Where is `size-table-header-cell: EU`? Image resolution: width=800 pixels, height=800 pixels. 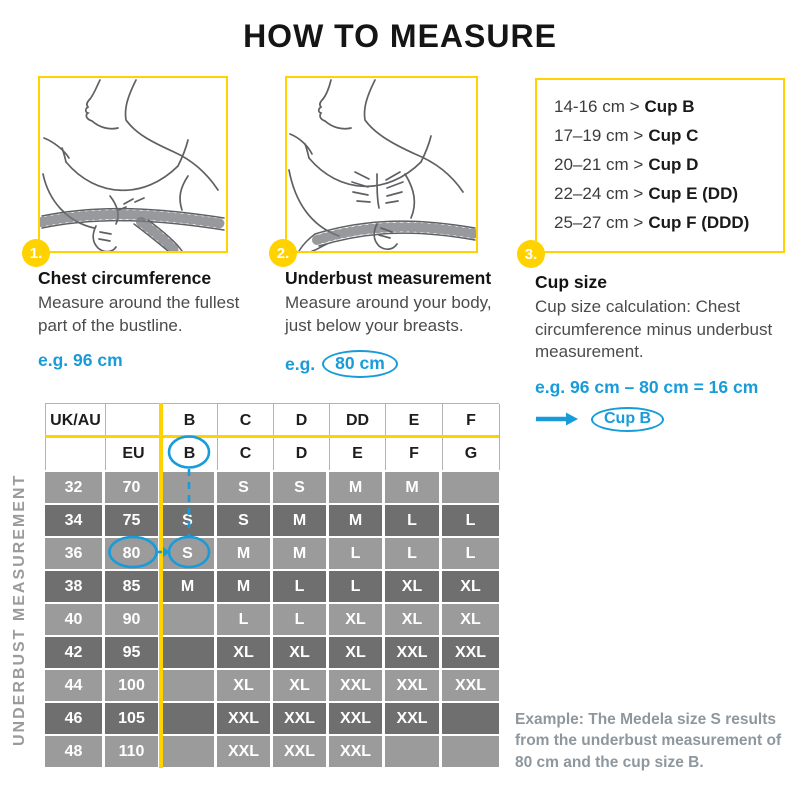
size-table-header-cell: EU is located at coordinates (134, 453).